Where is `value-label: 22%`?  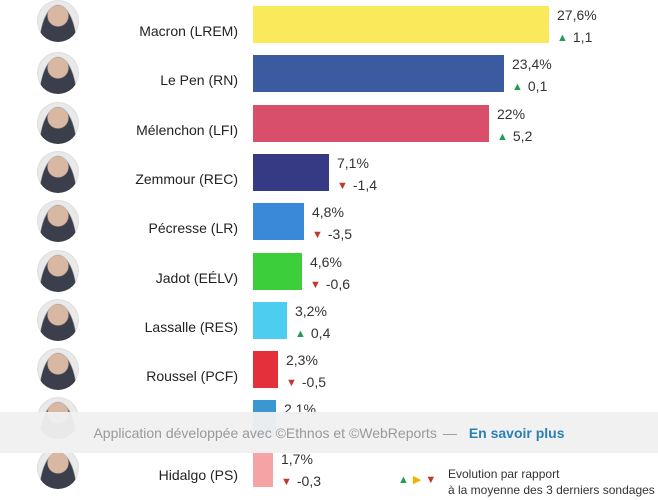
value-label: 22% is located at coordinates (511, 114).